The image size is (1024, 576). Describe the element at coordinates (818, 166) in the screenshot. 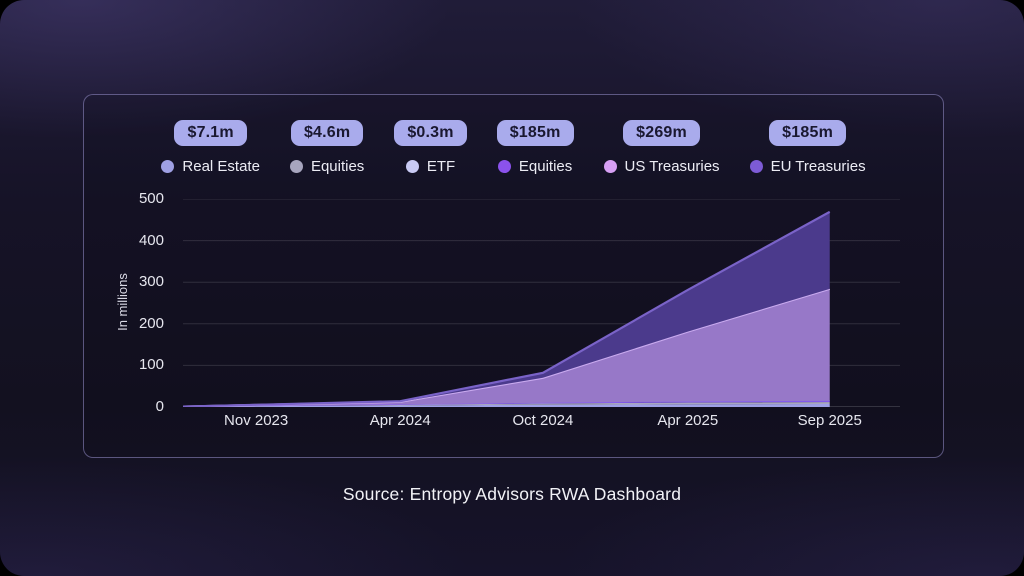

I see `legend-label: EU Treasuries` at that location.